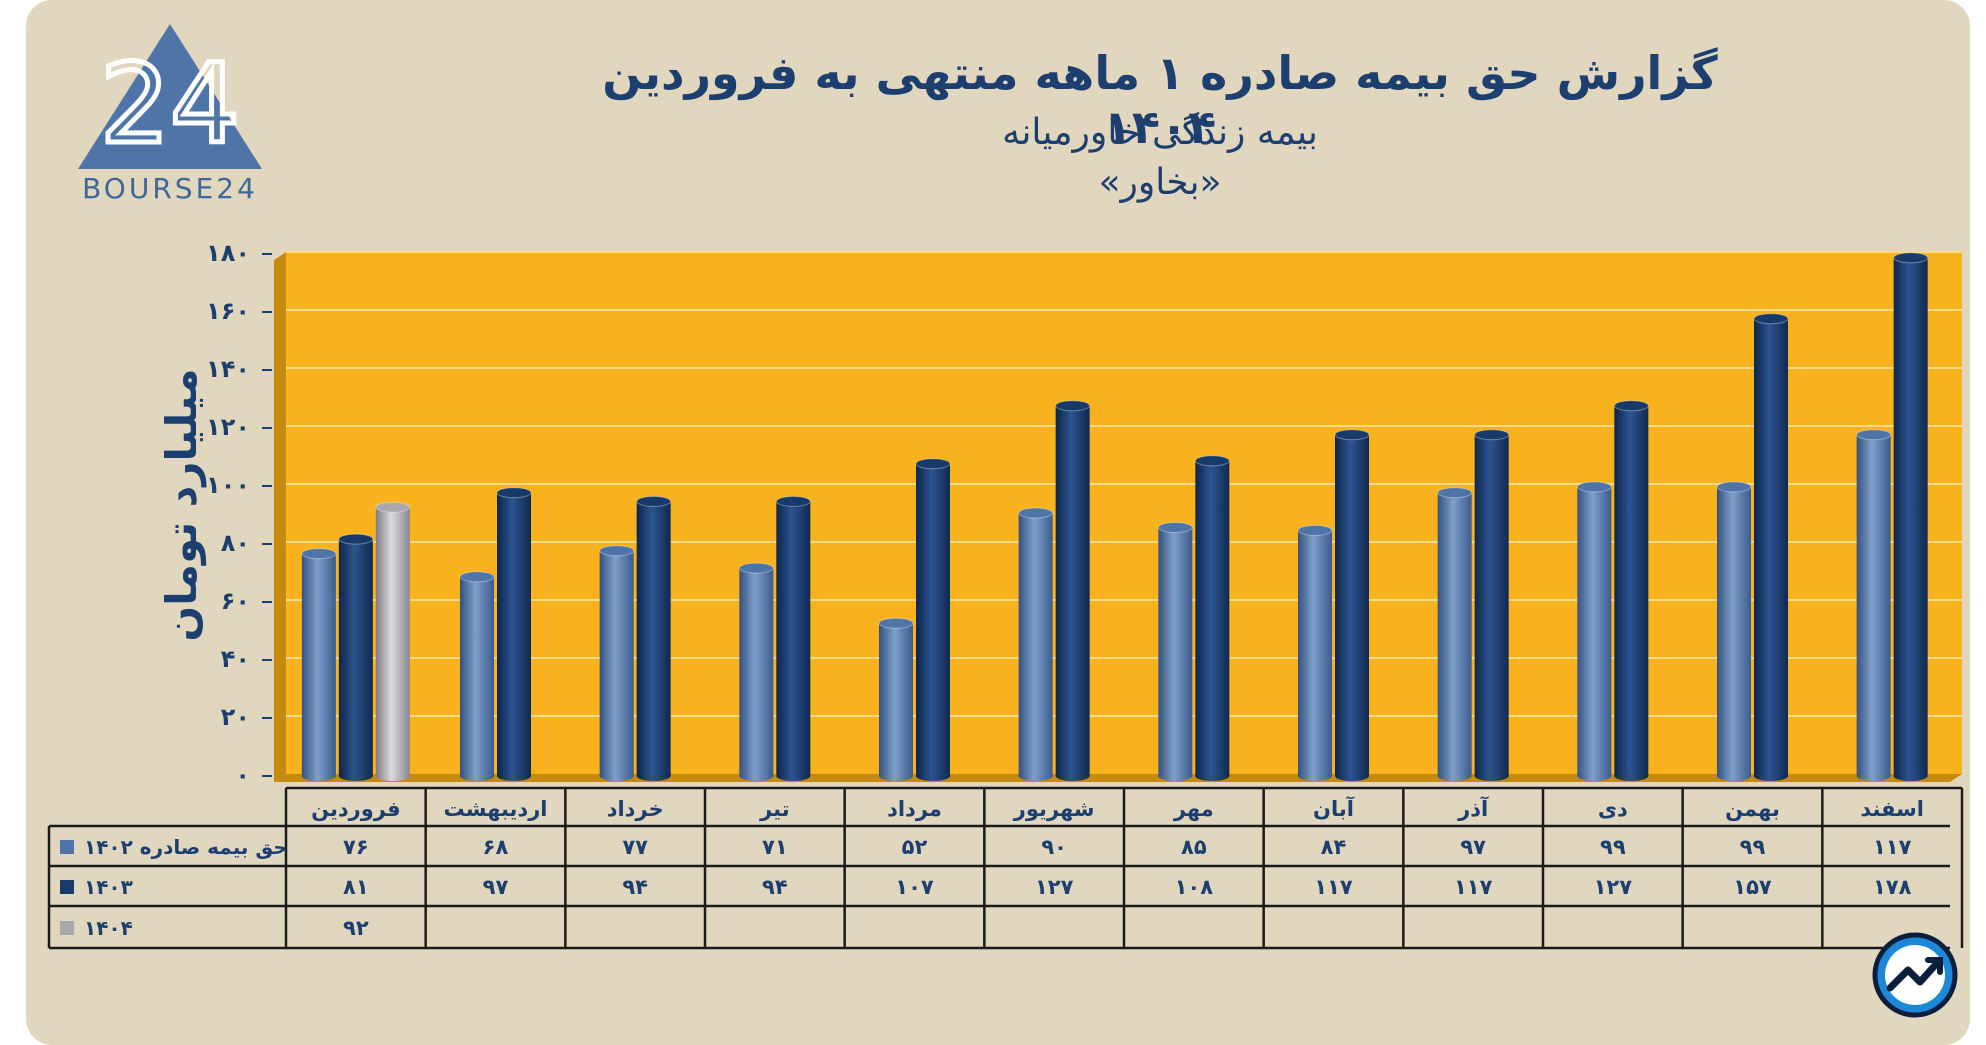 This screenshot has height=1045, width=1986. I want to click on category-label: فروردین, so click(356, 809).